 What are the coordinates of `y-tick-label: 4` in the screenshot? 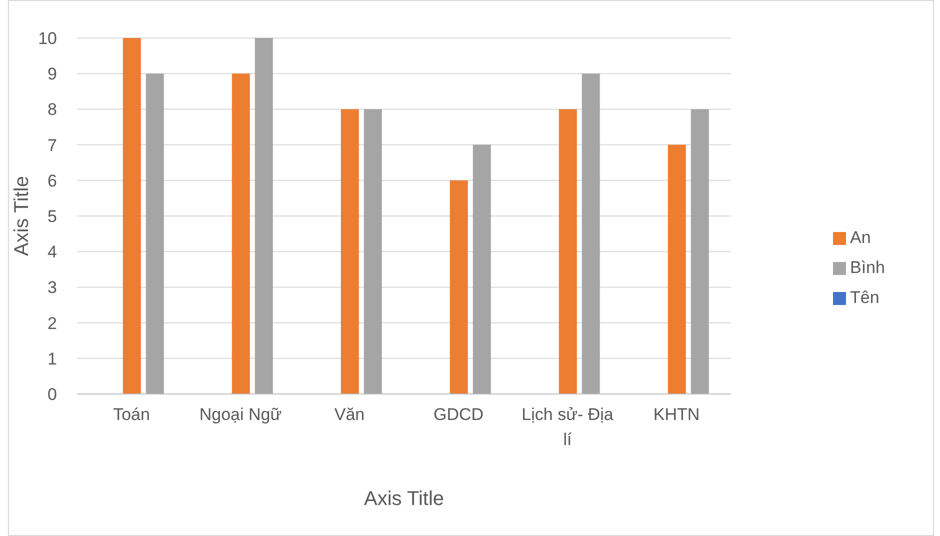 It's located at (52, 252).